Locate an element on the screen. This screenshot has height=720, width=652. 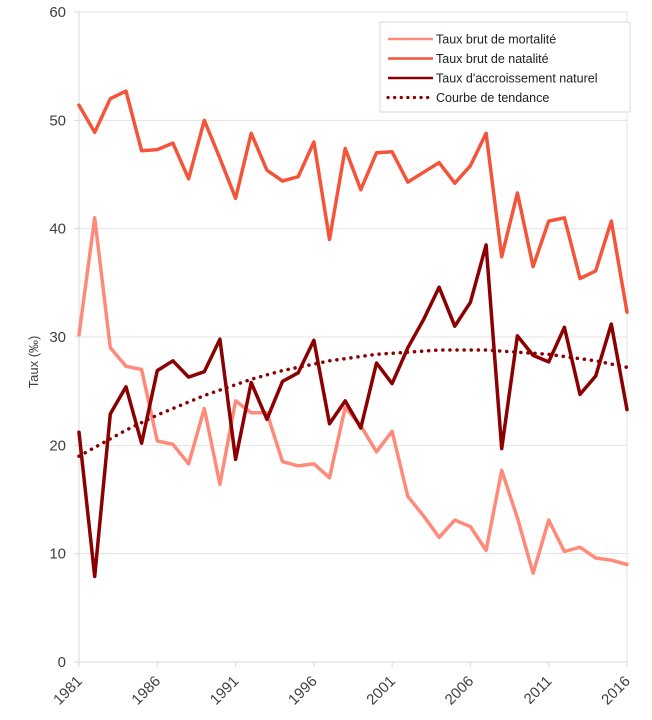
y-tick-label: 20 is located at coordinates (57, 445).